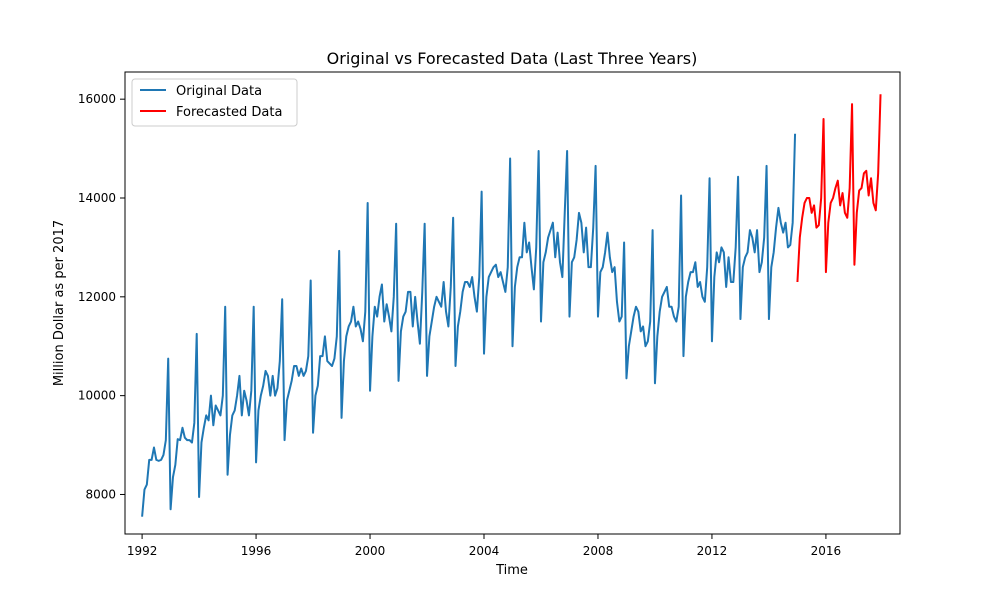 This screenshot has height=600, width=1000. I want to click on legend: Original Data Forecasted Data, so click(214, 102).